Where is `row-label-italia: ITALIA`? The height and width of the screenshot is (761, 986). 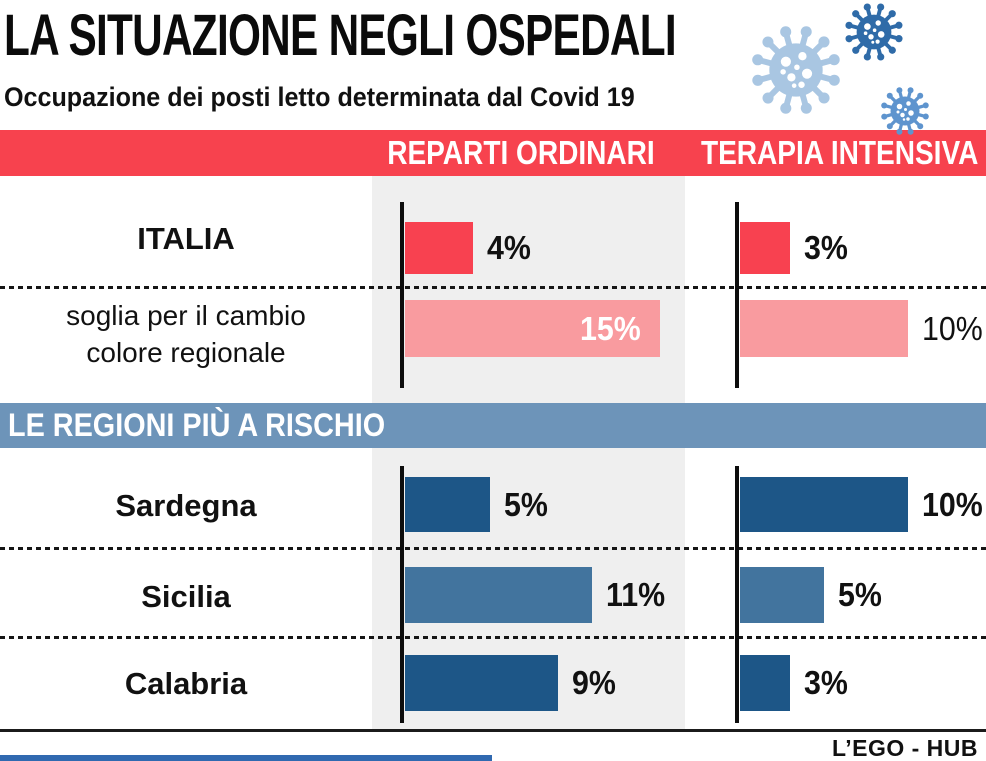
row-label-italia: ITALIA is located at coordinates (186, 238).